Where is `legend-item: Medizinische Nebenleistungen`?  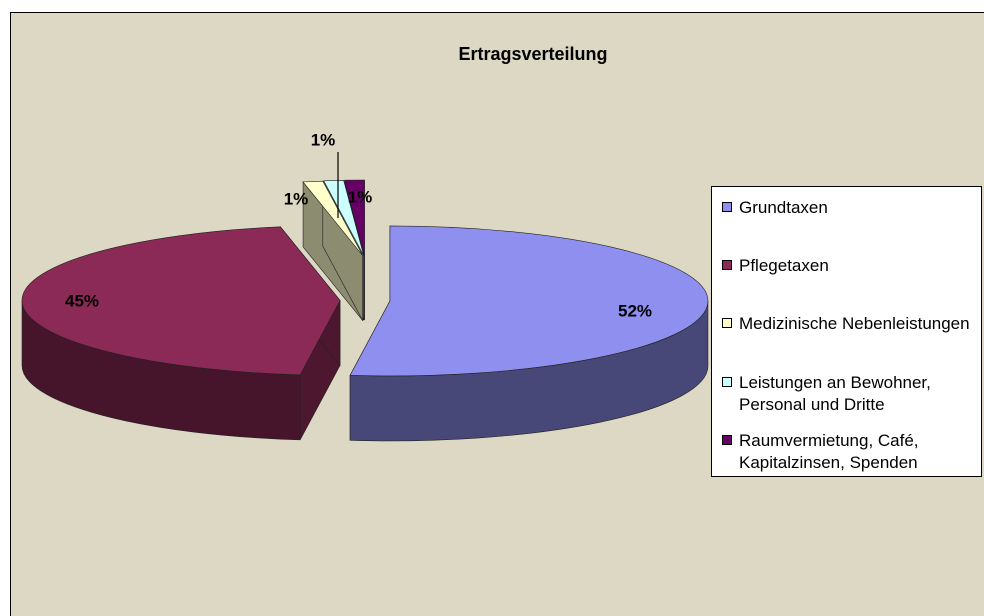
legend-item: Medizinische Nebenleistungen is located at coordinates (851, 324).